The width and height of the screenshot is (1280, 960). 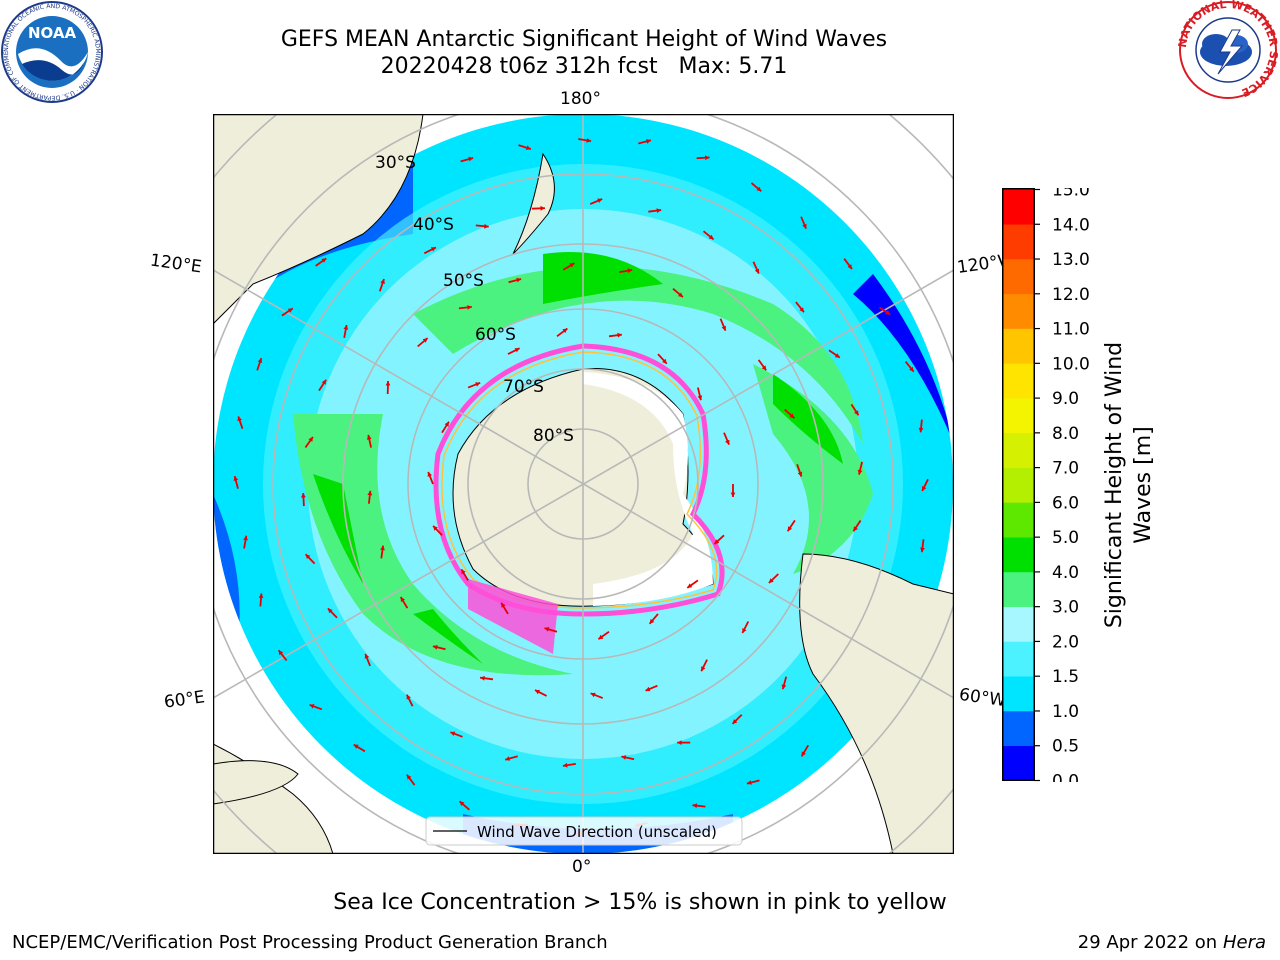 I want to click on lat-label-70s: 70°S, so click(x=523, y=387).